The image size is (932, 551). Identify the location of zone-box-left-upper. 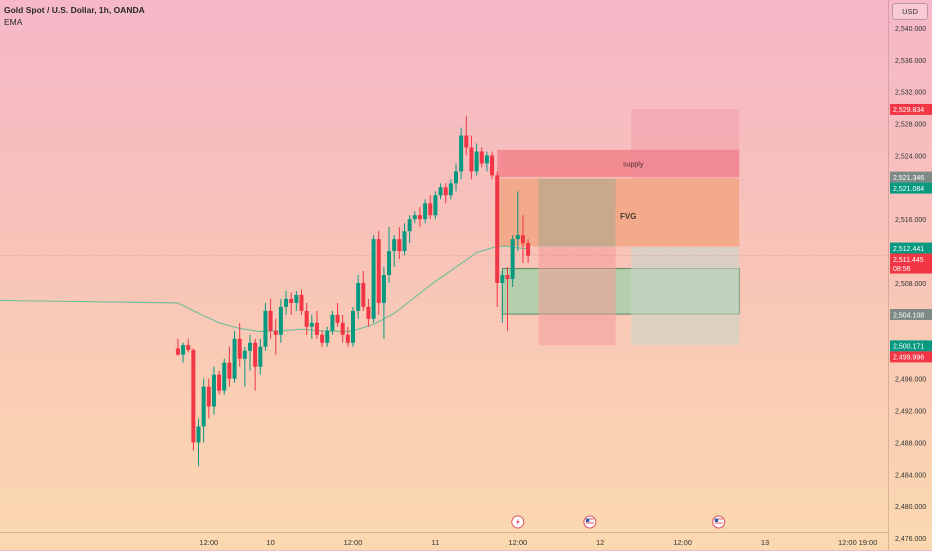
(577, 213).